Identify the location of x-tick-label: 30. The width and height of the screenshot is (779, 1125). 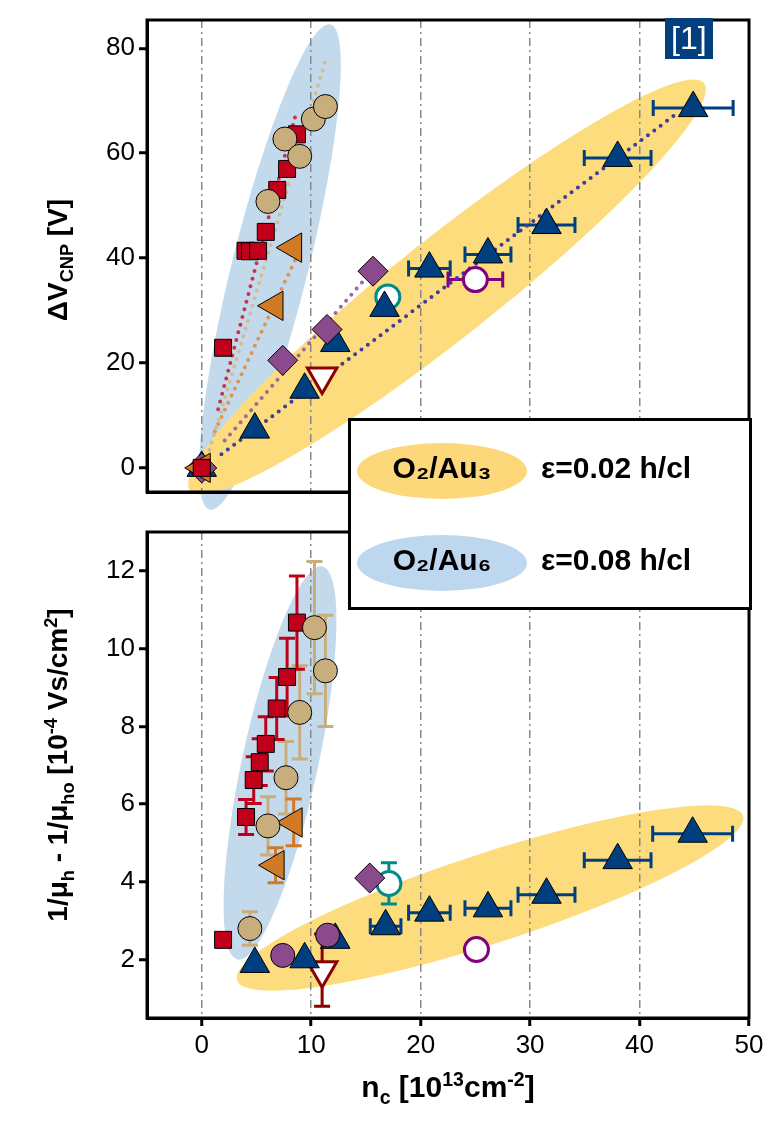
(530, 1043).